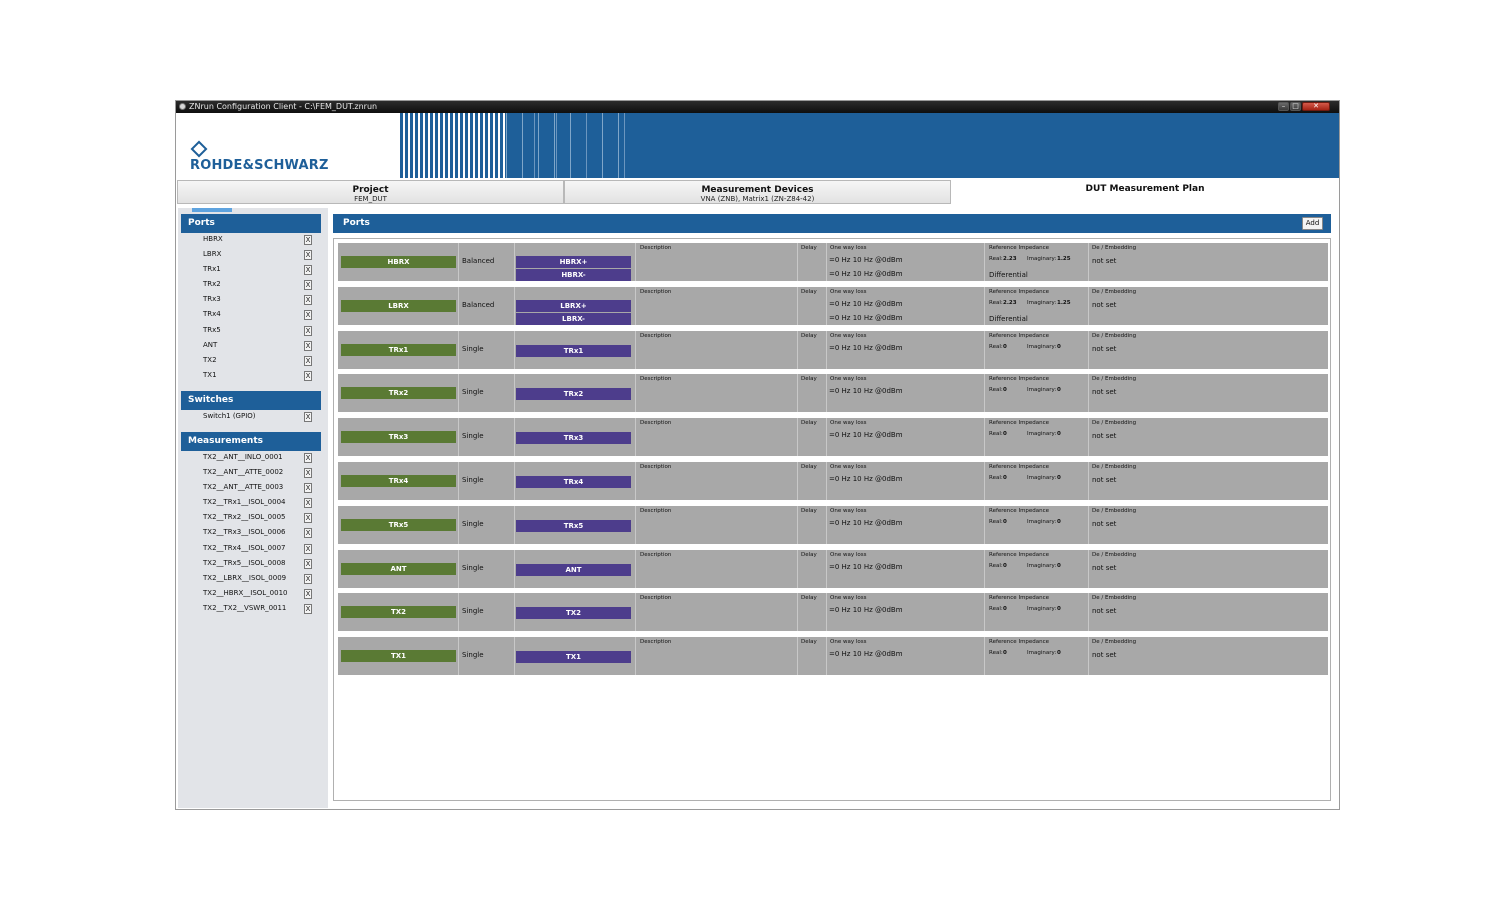  I want to click on logical-port-name: TRx4, so click(398, 481).